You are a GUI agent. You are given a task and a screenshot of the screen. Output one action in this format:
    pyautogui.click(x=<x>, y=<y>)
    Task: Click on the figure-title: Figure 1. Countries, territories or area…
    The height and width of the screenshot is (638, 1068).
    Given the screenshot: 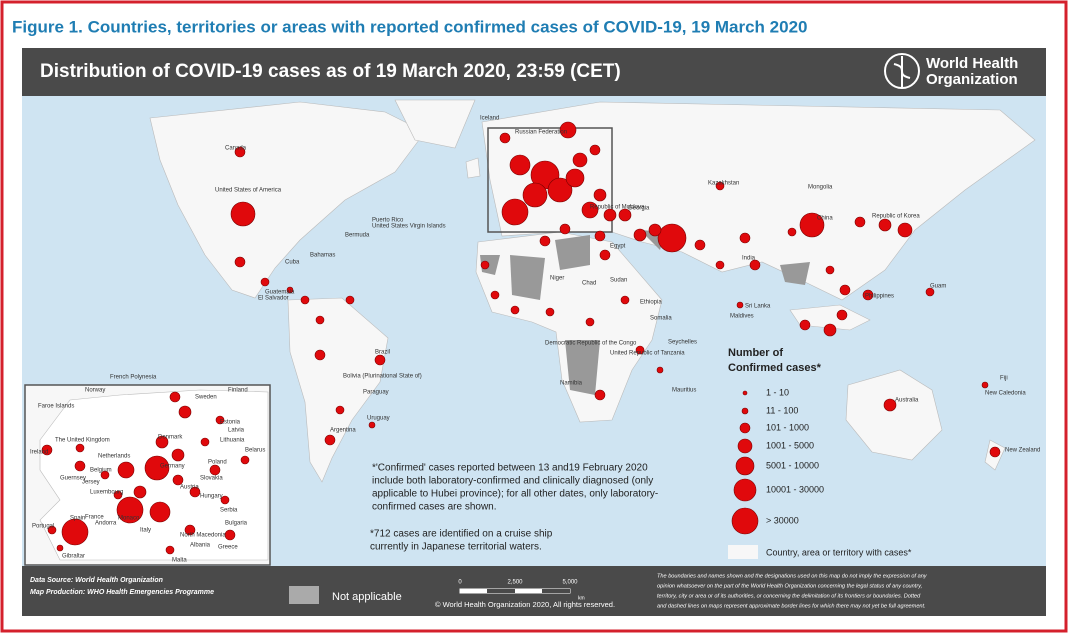 What is the action you would take?
    pyautogui.click(x=409, y=26)
    